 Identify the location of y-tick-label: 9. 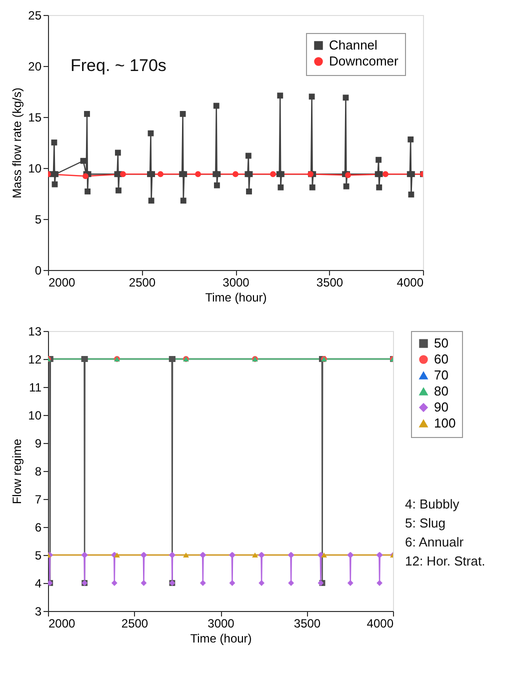
(38, 443).